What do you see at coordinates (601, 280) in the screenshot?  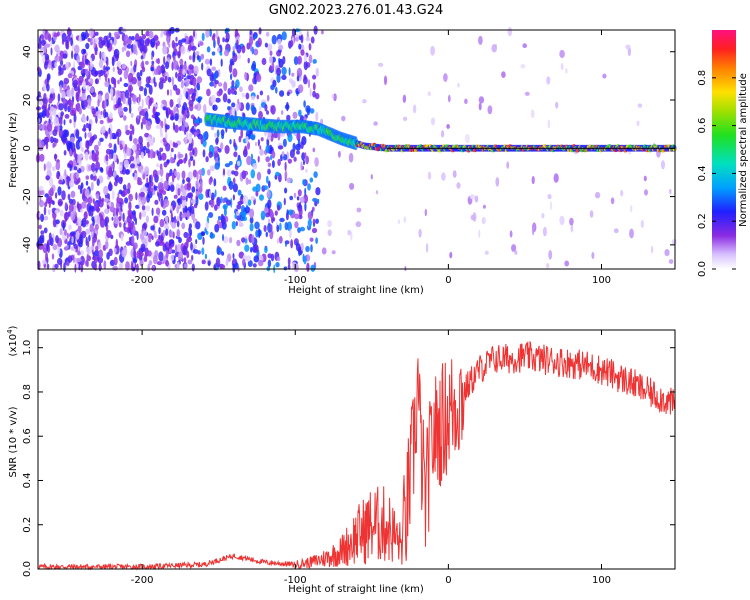 I see `x-tick-label: 100` at bounding box center [601, 280].